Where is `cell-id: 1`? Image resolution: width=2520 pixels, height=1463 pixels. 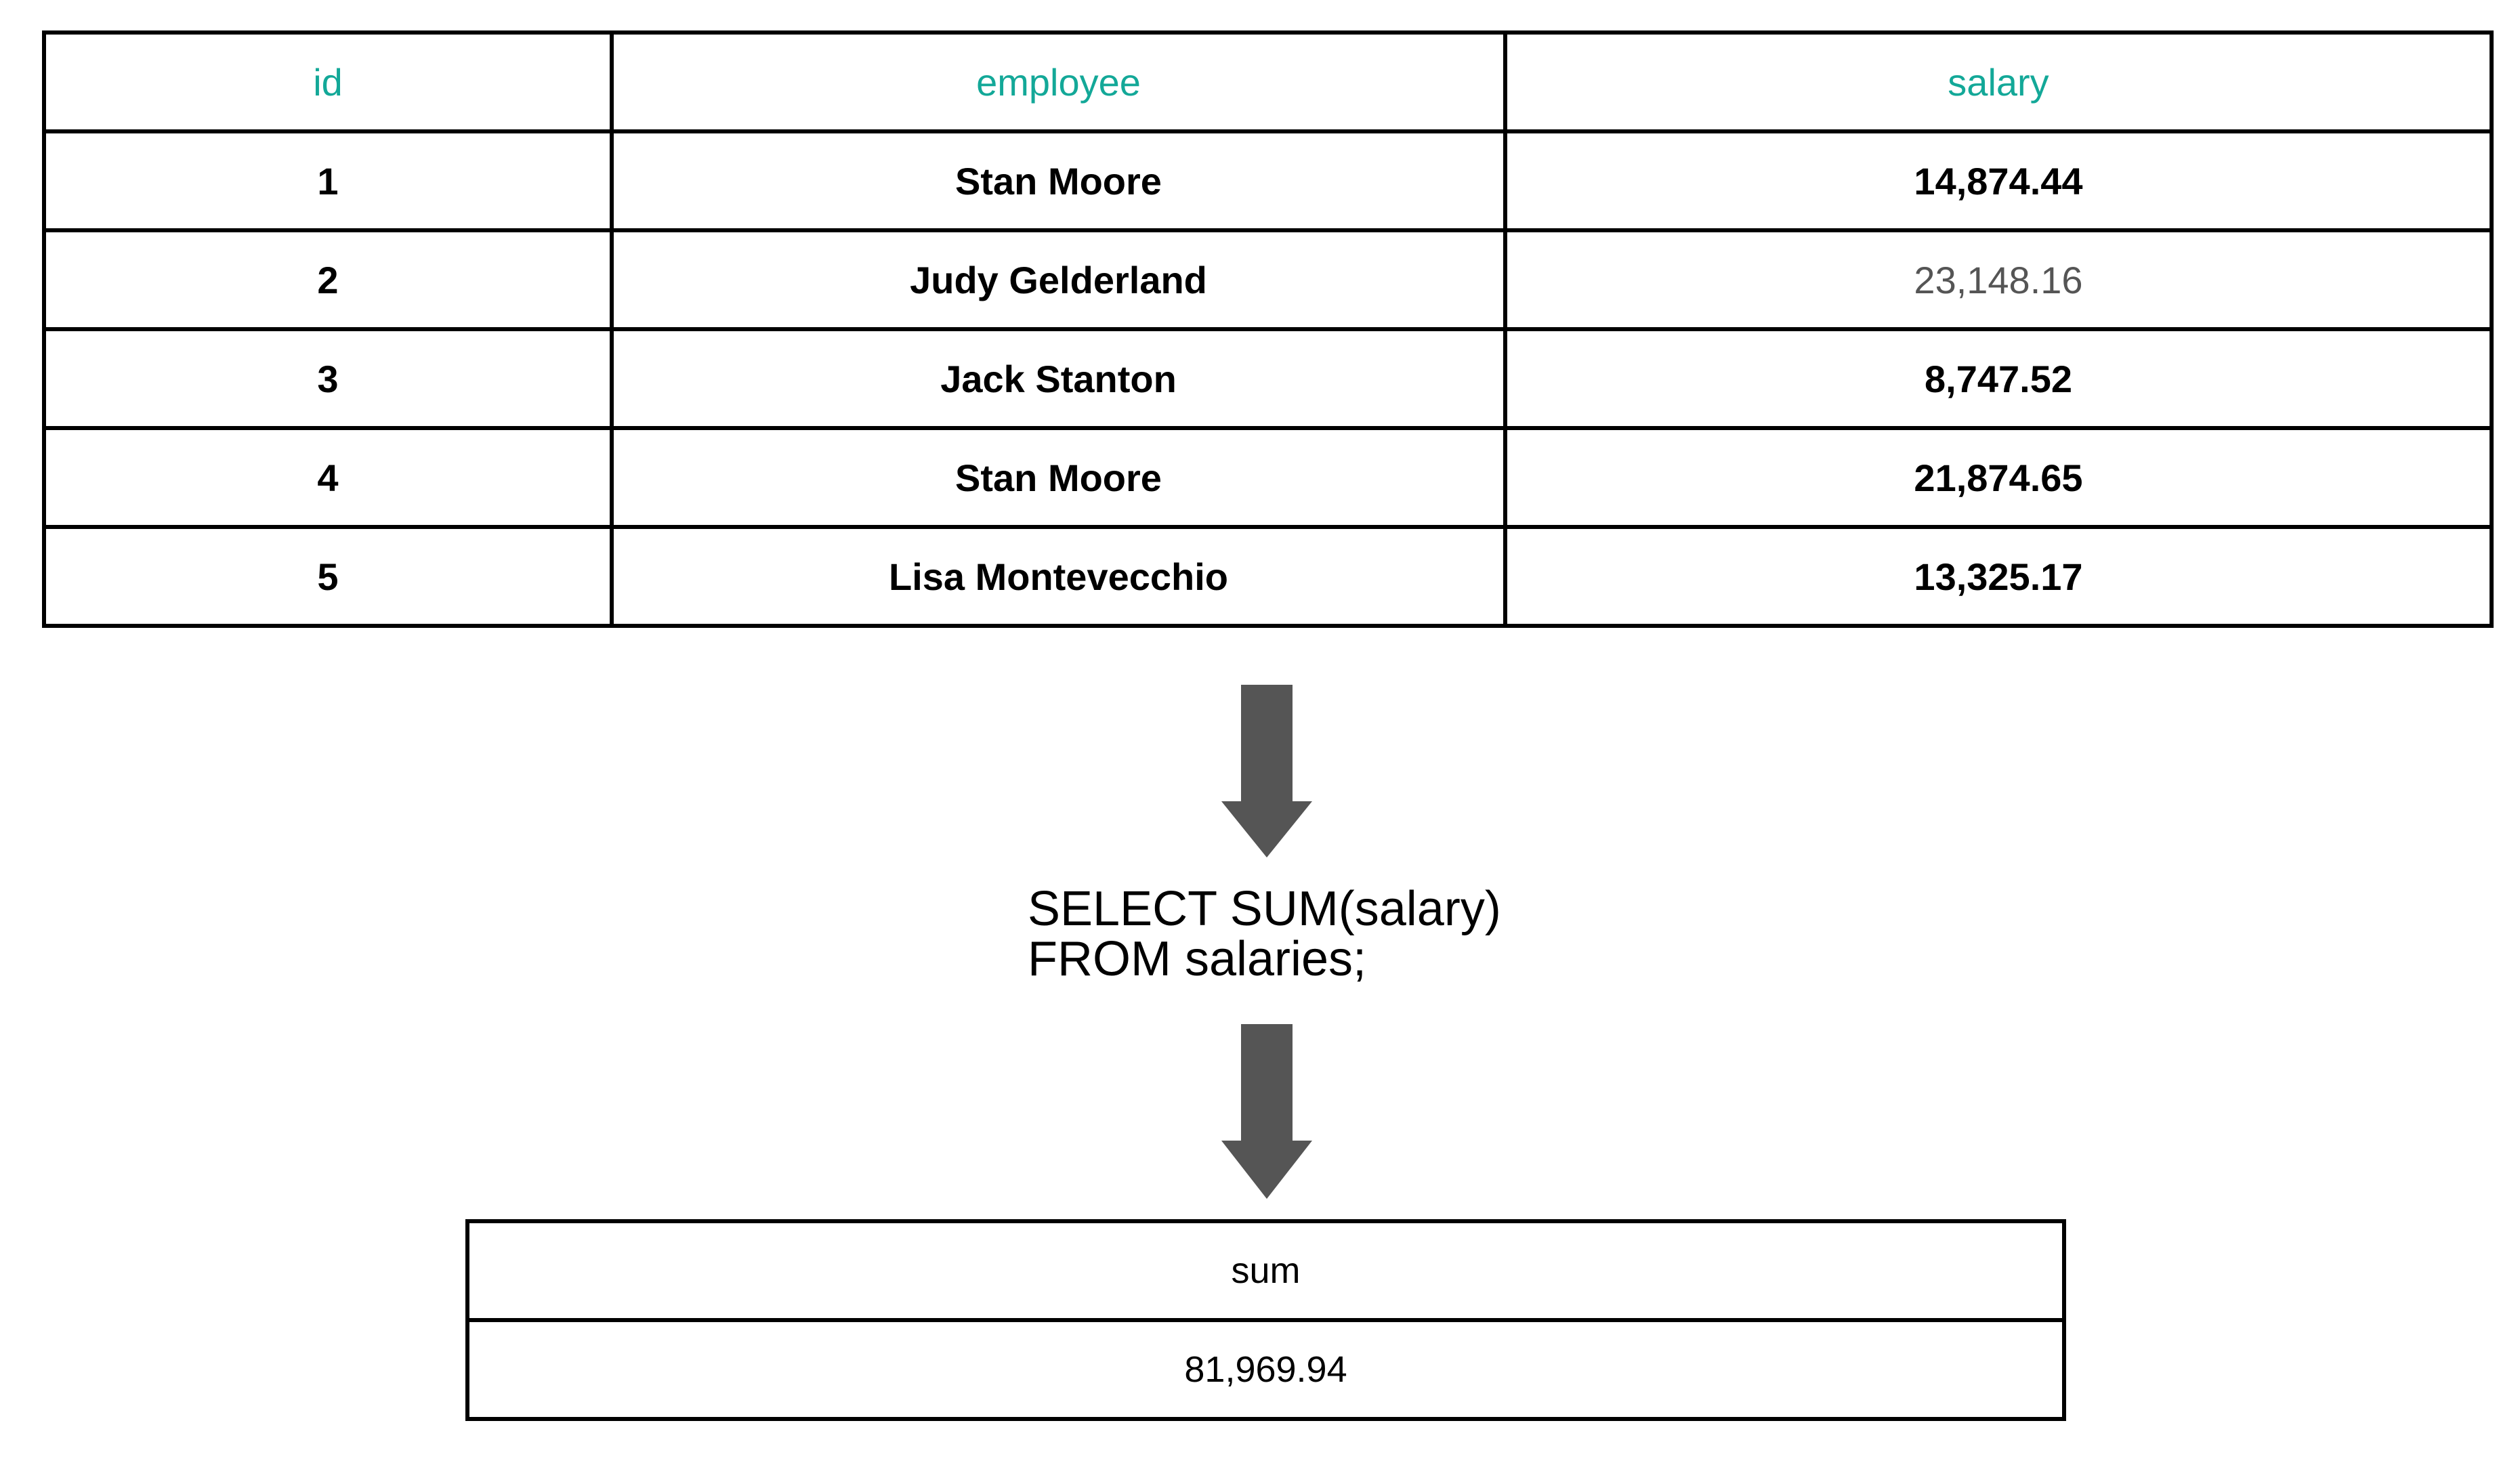
cell-id: 1 is located at coordinates (328, 181).